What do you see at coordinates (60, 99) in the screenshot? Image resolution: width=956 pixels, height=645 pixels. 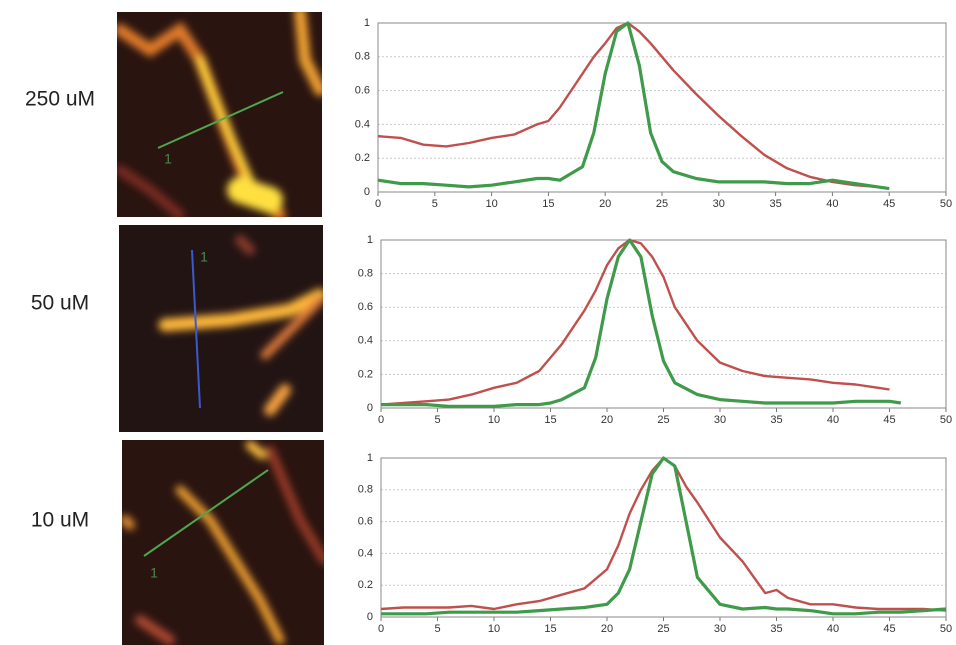 I see `row-label: 250 uM` at bounding box center [60, 99].